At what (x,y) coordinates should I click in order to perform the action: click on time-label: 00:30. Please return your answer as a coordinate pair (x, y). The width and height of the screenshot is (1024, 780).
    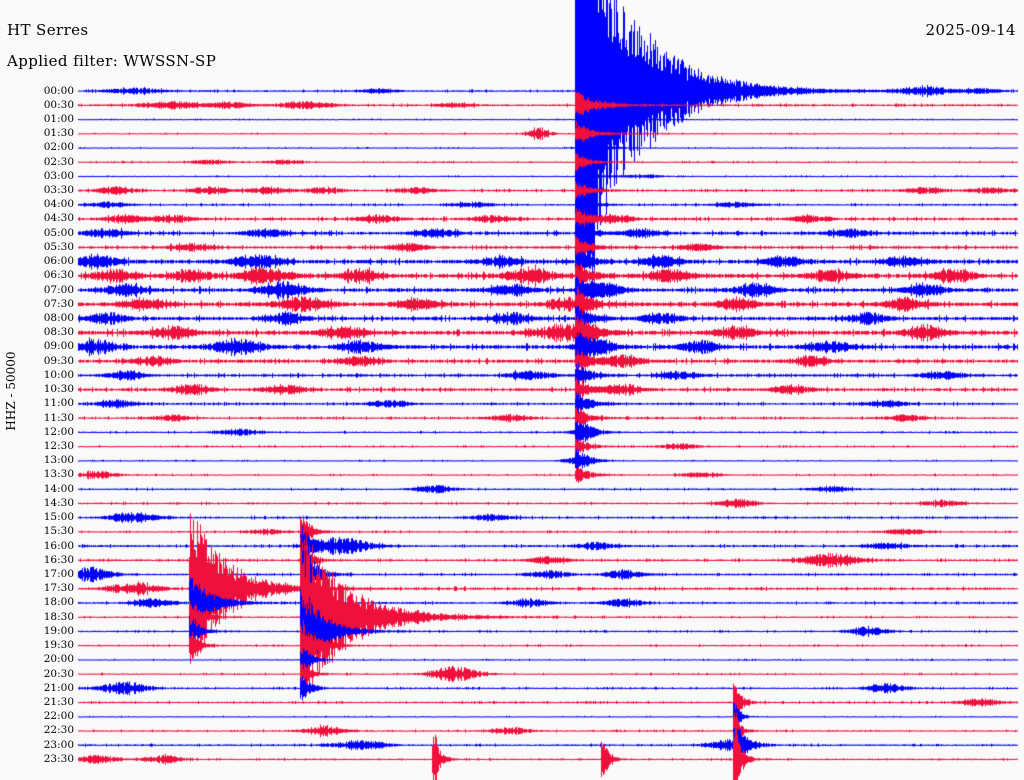
    Looking at the image, I should click on (58, 104).